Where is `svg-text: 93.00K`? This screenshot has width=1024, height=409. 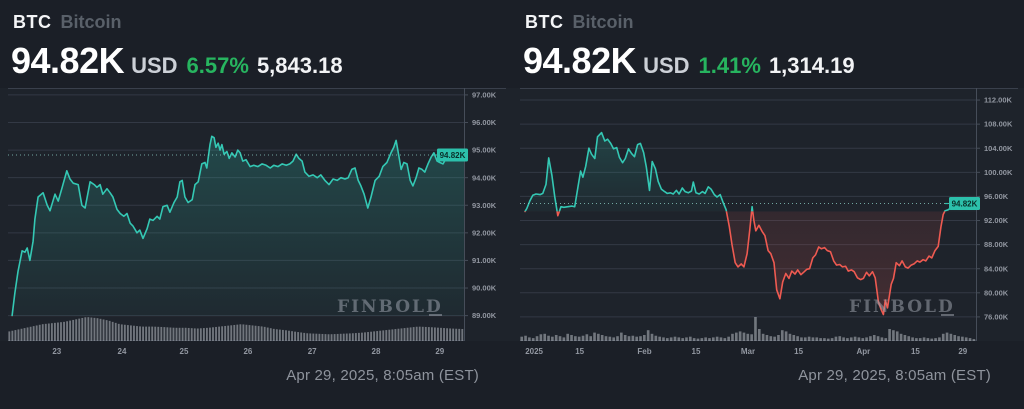
svg-text: 93.00K is located at coordinates (484, 205).